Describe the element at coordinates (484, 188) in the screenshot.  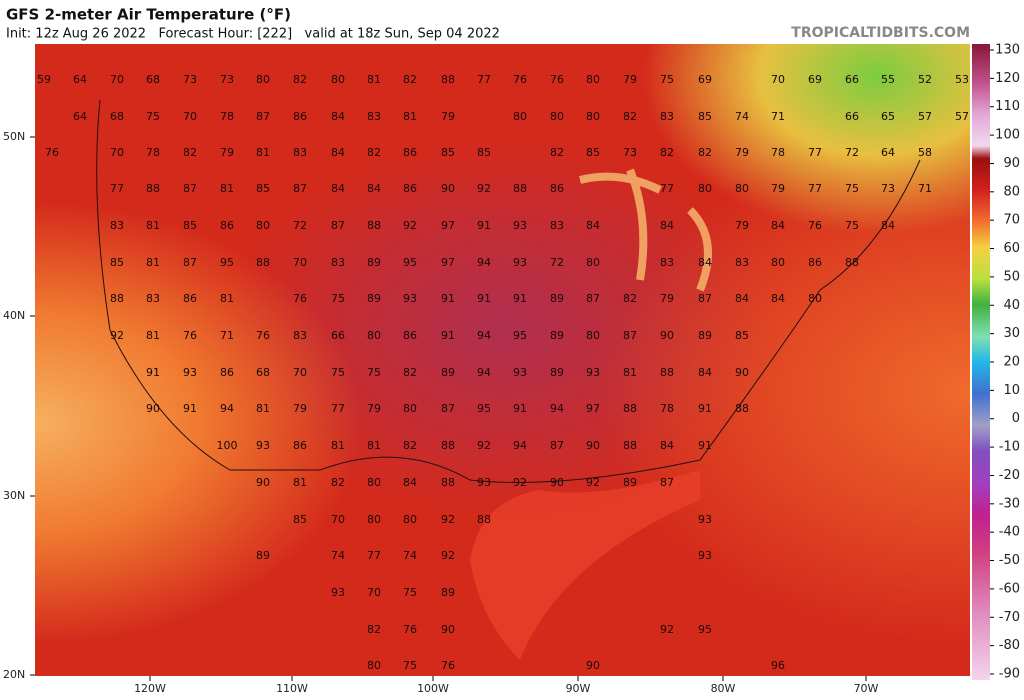
I see `temperature-value: 92` at that location.